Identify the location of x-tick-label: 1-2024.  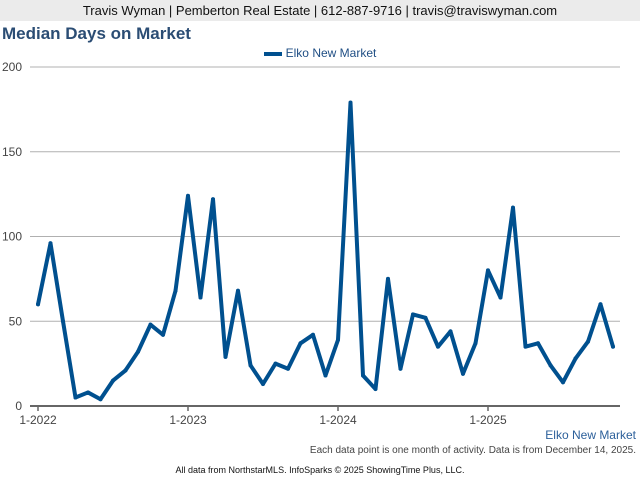
(338, 420).